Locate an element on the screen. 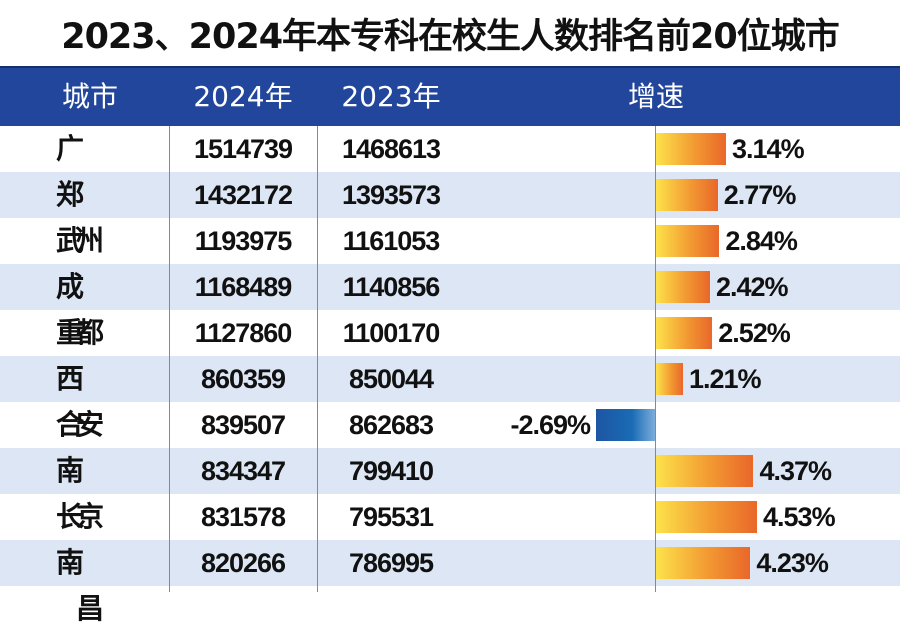 The width and height of the screenshot is (900, 632). value-2023: 1468613 is located at coordinates (391, 149).